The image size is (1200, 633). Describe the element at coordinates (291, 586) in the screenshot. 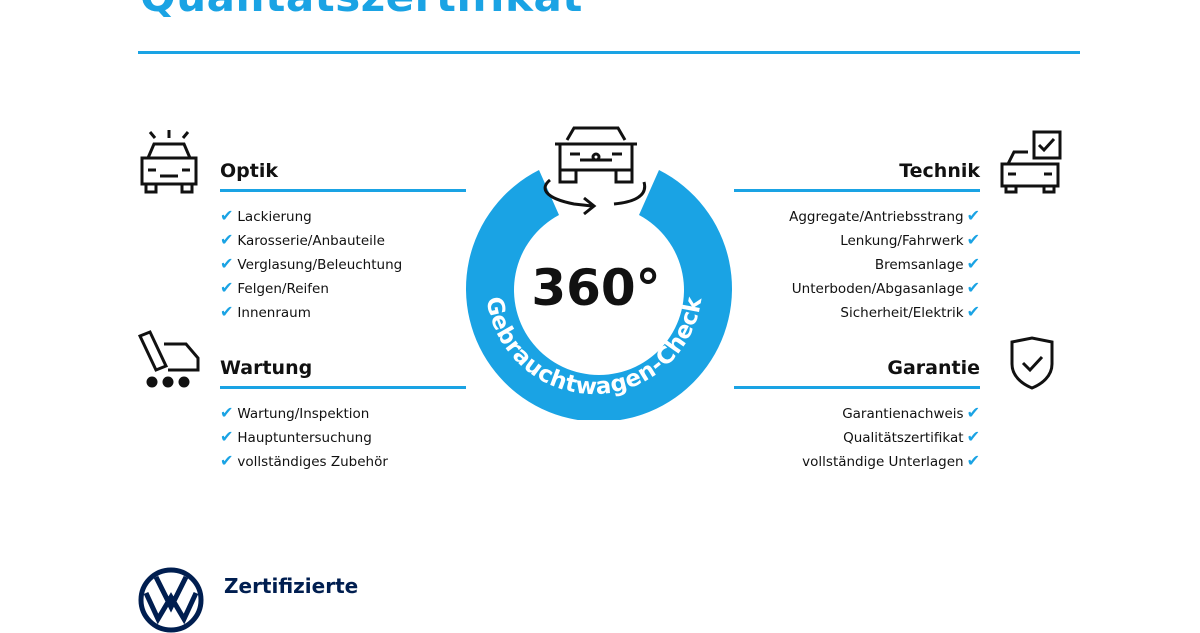

I see `footer-brand-text: Zertifizierte` at that location.